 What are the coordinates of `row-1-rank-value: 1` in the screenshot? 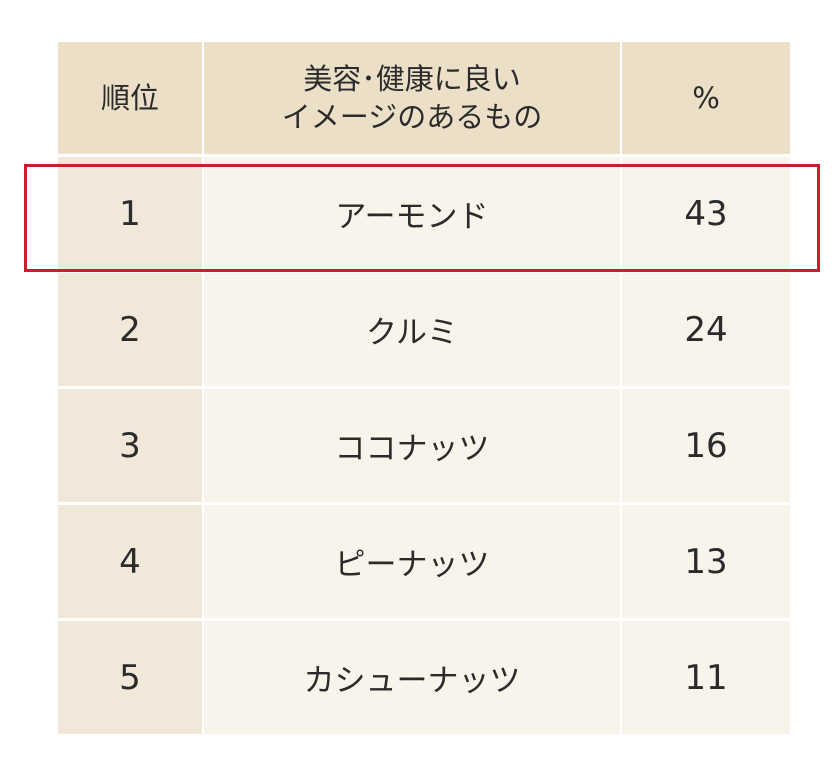 It's located at (130, 213).